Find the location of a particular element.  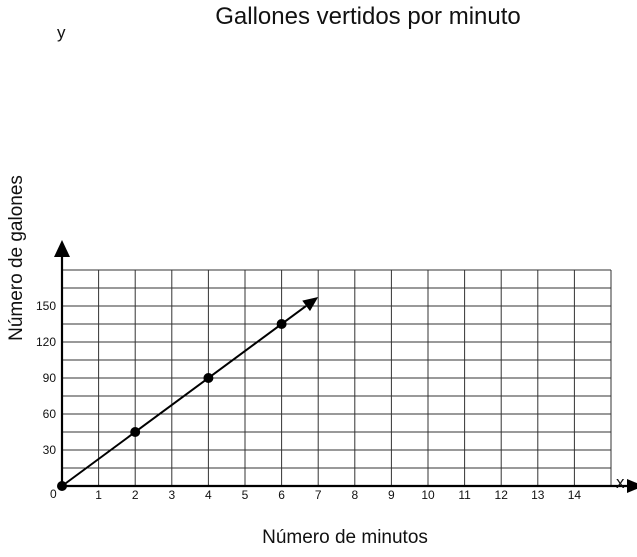

y-axis-variable: y is located at coordinates (61, 32).